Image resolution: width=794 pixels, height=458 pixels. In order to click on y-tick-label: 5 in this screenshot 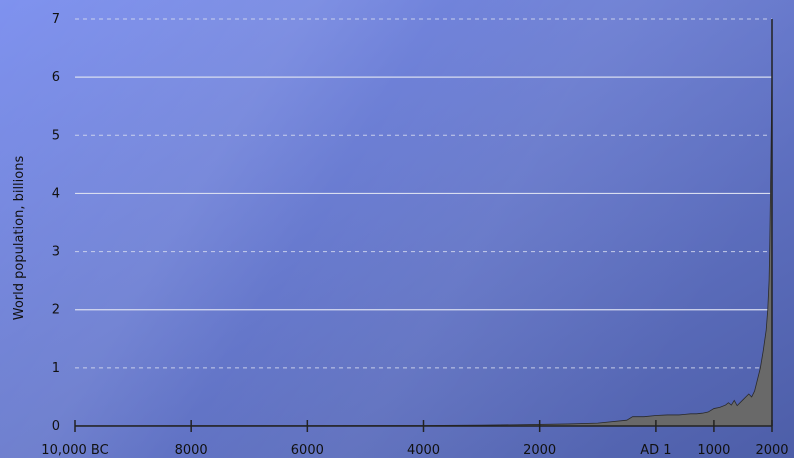, I will do `click(56, 135)`.